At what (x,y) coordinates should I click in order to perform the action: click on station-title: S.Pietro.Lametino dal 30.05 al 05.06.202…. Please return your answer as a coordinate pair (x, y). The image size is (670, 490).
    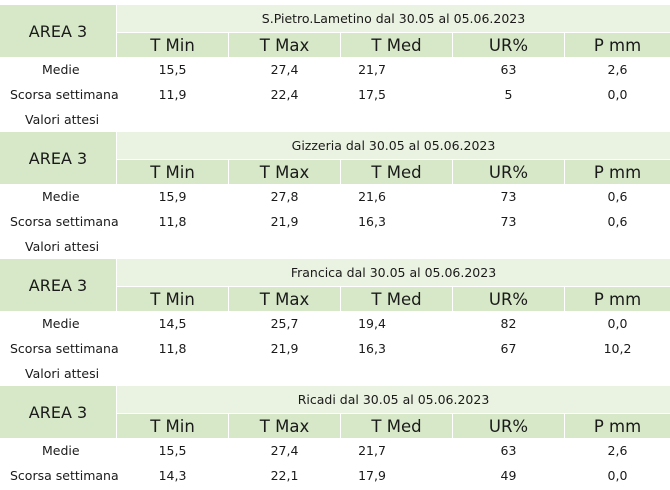
    Looking at the image, I should click on (393, 18).